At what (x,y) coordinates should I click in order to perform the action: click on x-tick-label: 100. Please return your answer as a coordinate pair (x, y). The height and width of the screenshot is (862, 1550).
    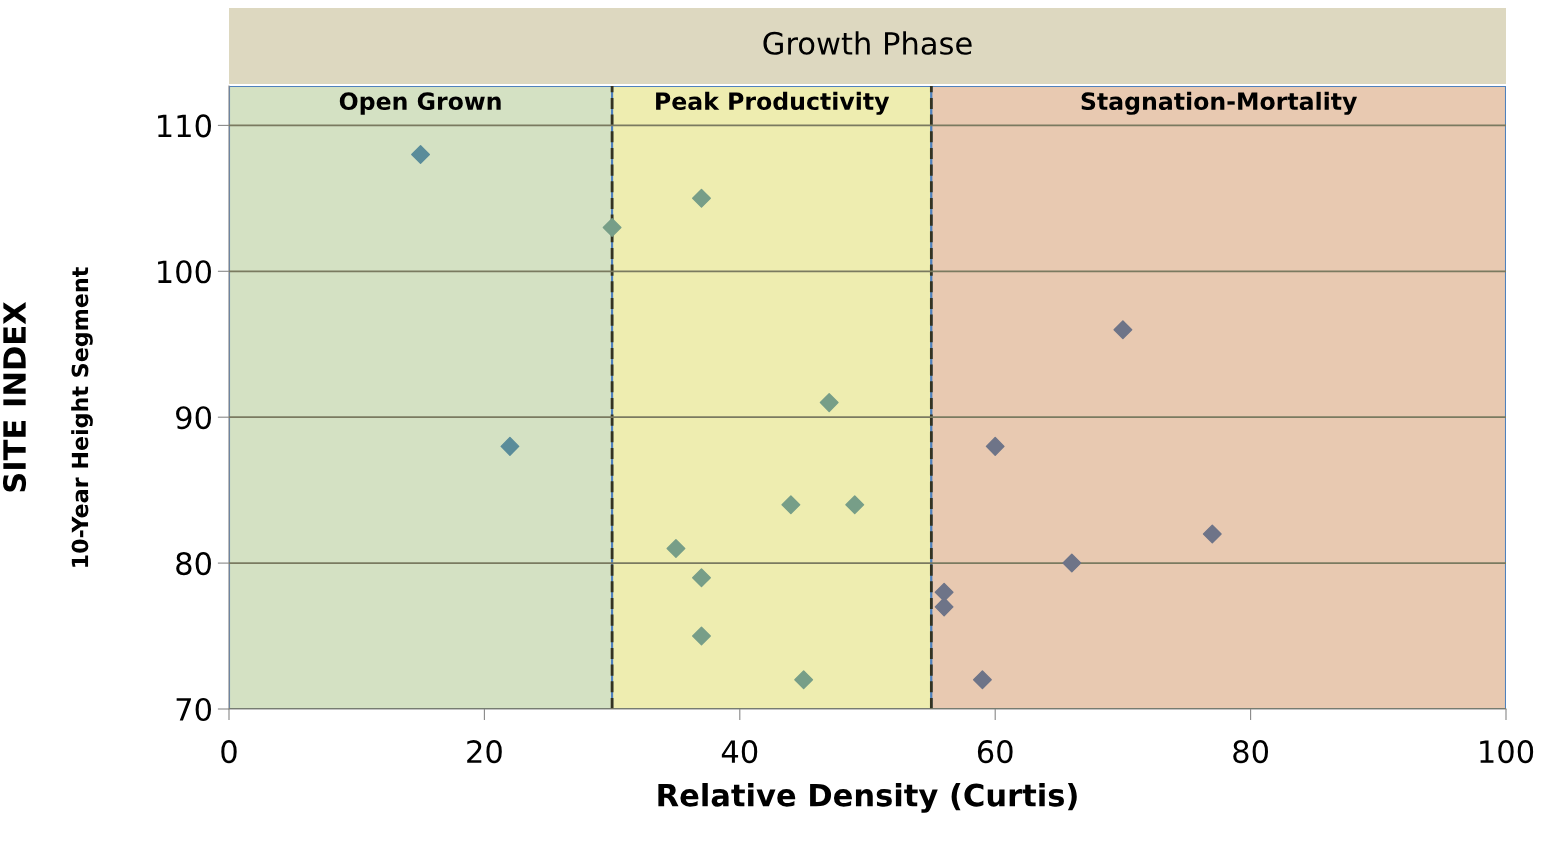
    Looking at the image, I should click on (1507, 752).